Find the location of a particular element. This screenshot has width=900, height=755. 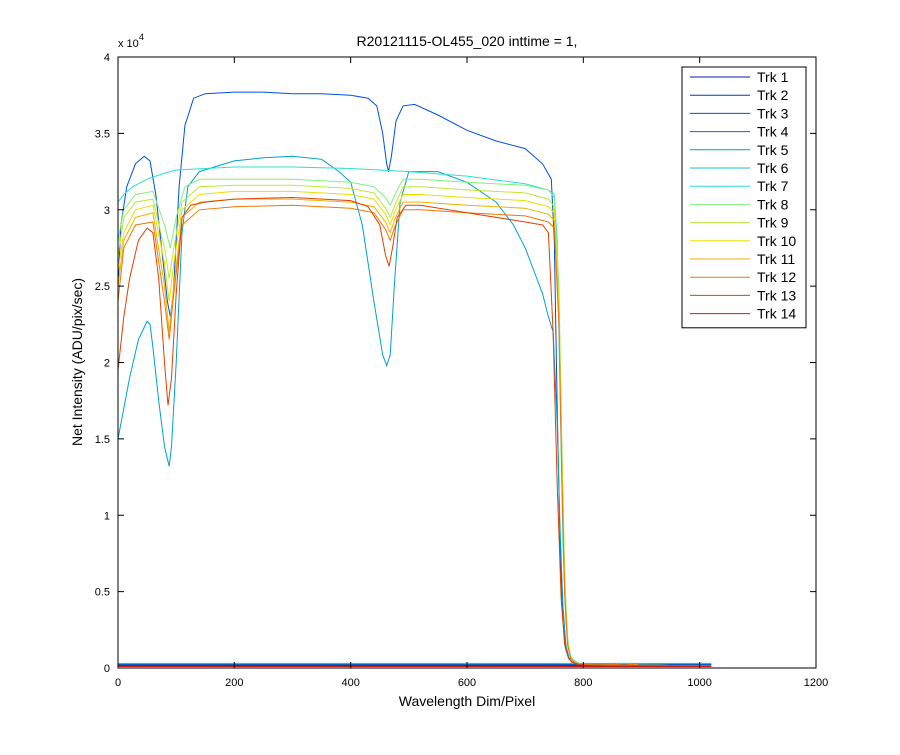

legend-label: Trk 9 is located at coordinates (773, 223).